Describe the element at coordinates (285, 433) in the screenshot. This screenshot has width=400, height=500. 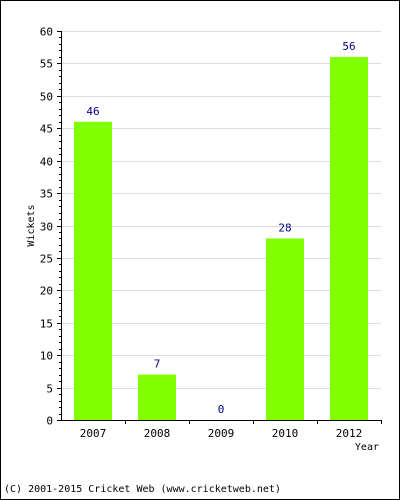
I see `x-tick-label: 2010` at that location.